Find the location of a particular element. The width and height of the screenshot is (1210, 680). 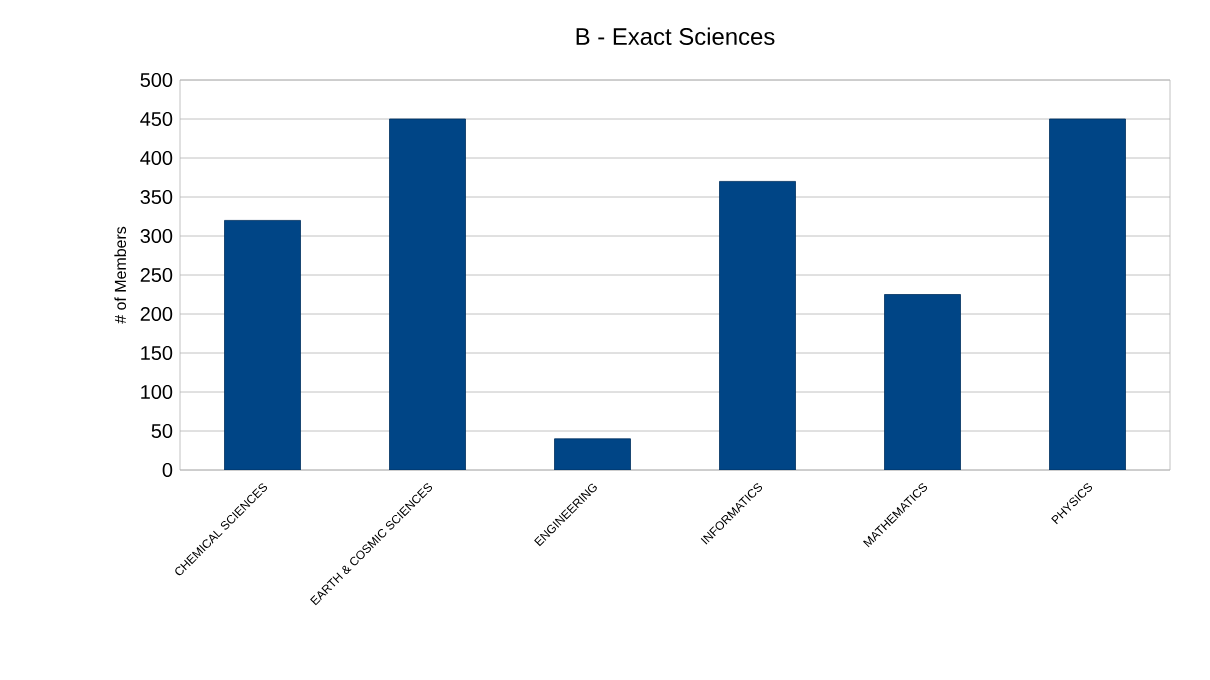

y-tick-label: 450 is located at coordinates (156, 119).